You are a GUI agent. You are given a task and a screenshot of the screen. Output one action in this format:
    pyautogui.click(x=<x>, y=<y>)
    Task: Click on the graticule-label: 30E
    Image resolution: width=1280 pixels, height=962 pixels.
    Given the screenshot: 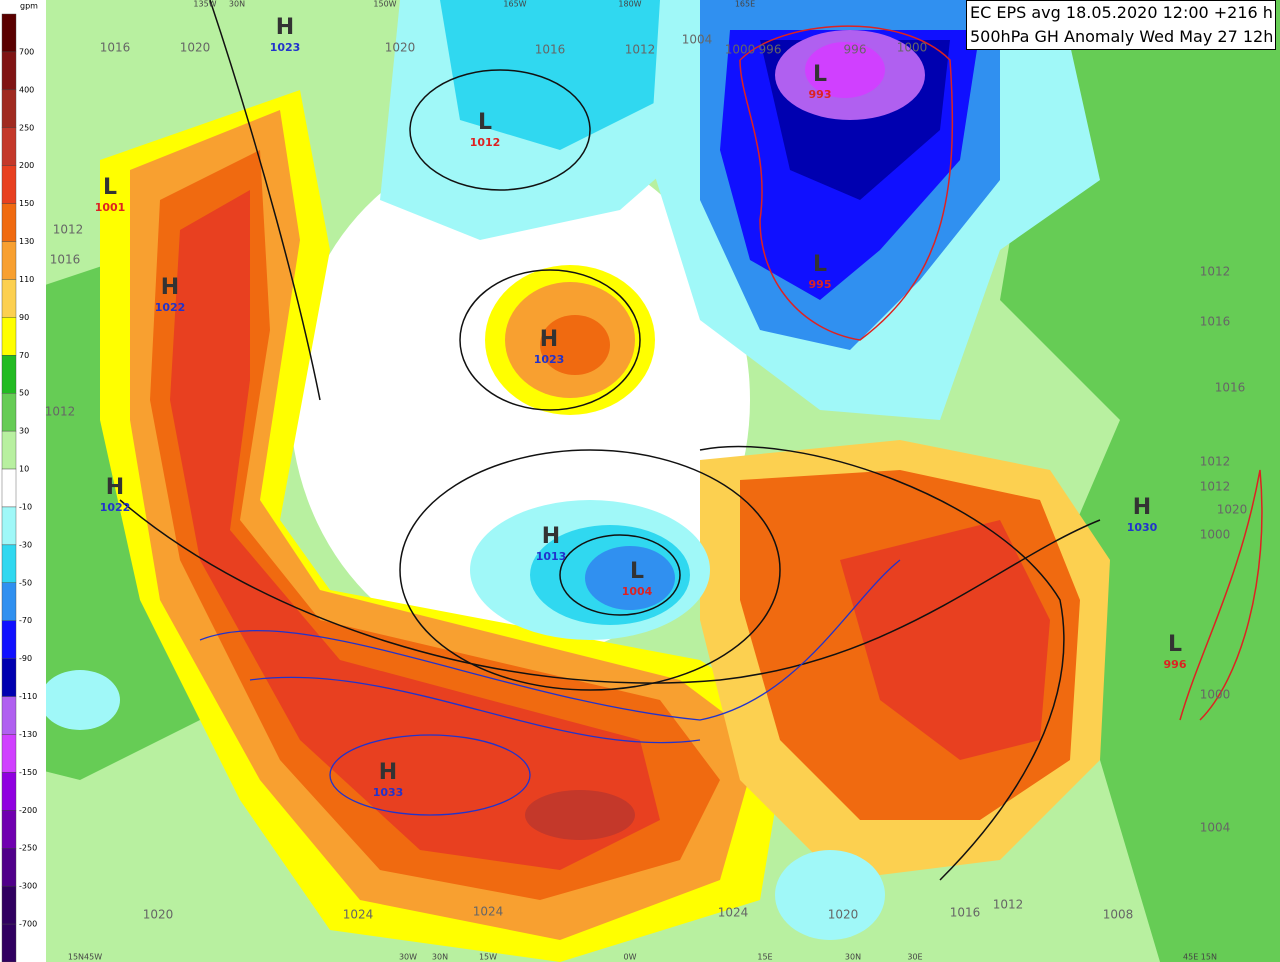 What is the action you would take?
    pyautogui.click(x=914, y=957)
    